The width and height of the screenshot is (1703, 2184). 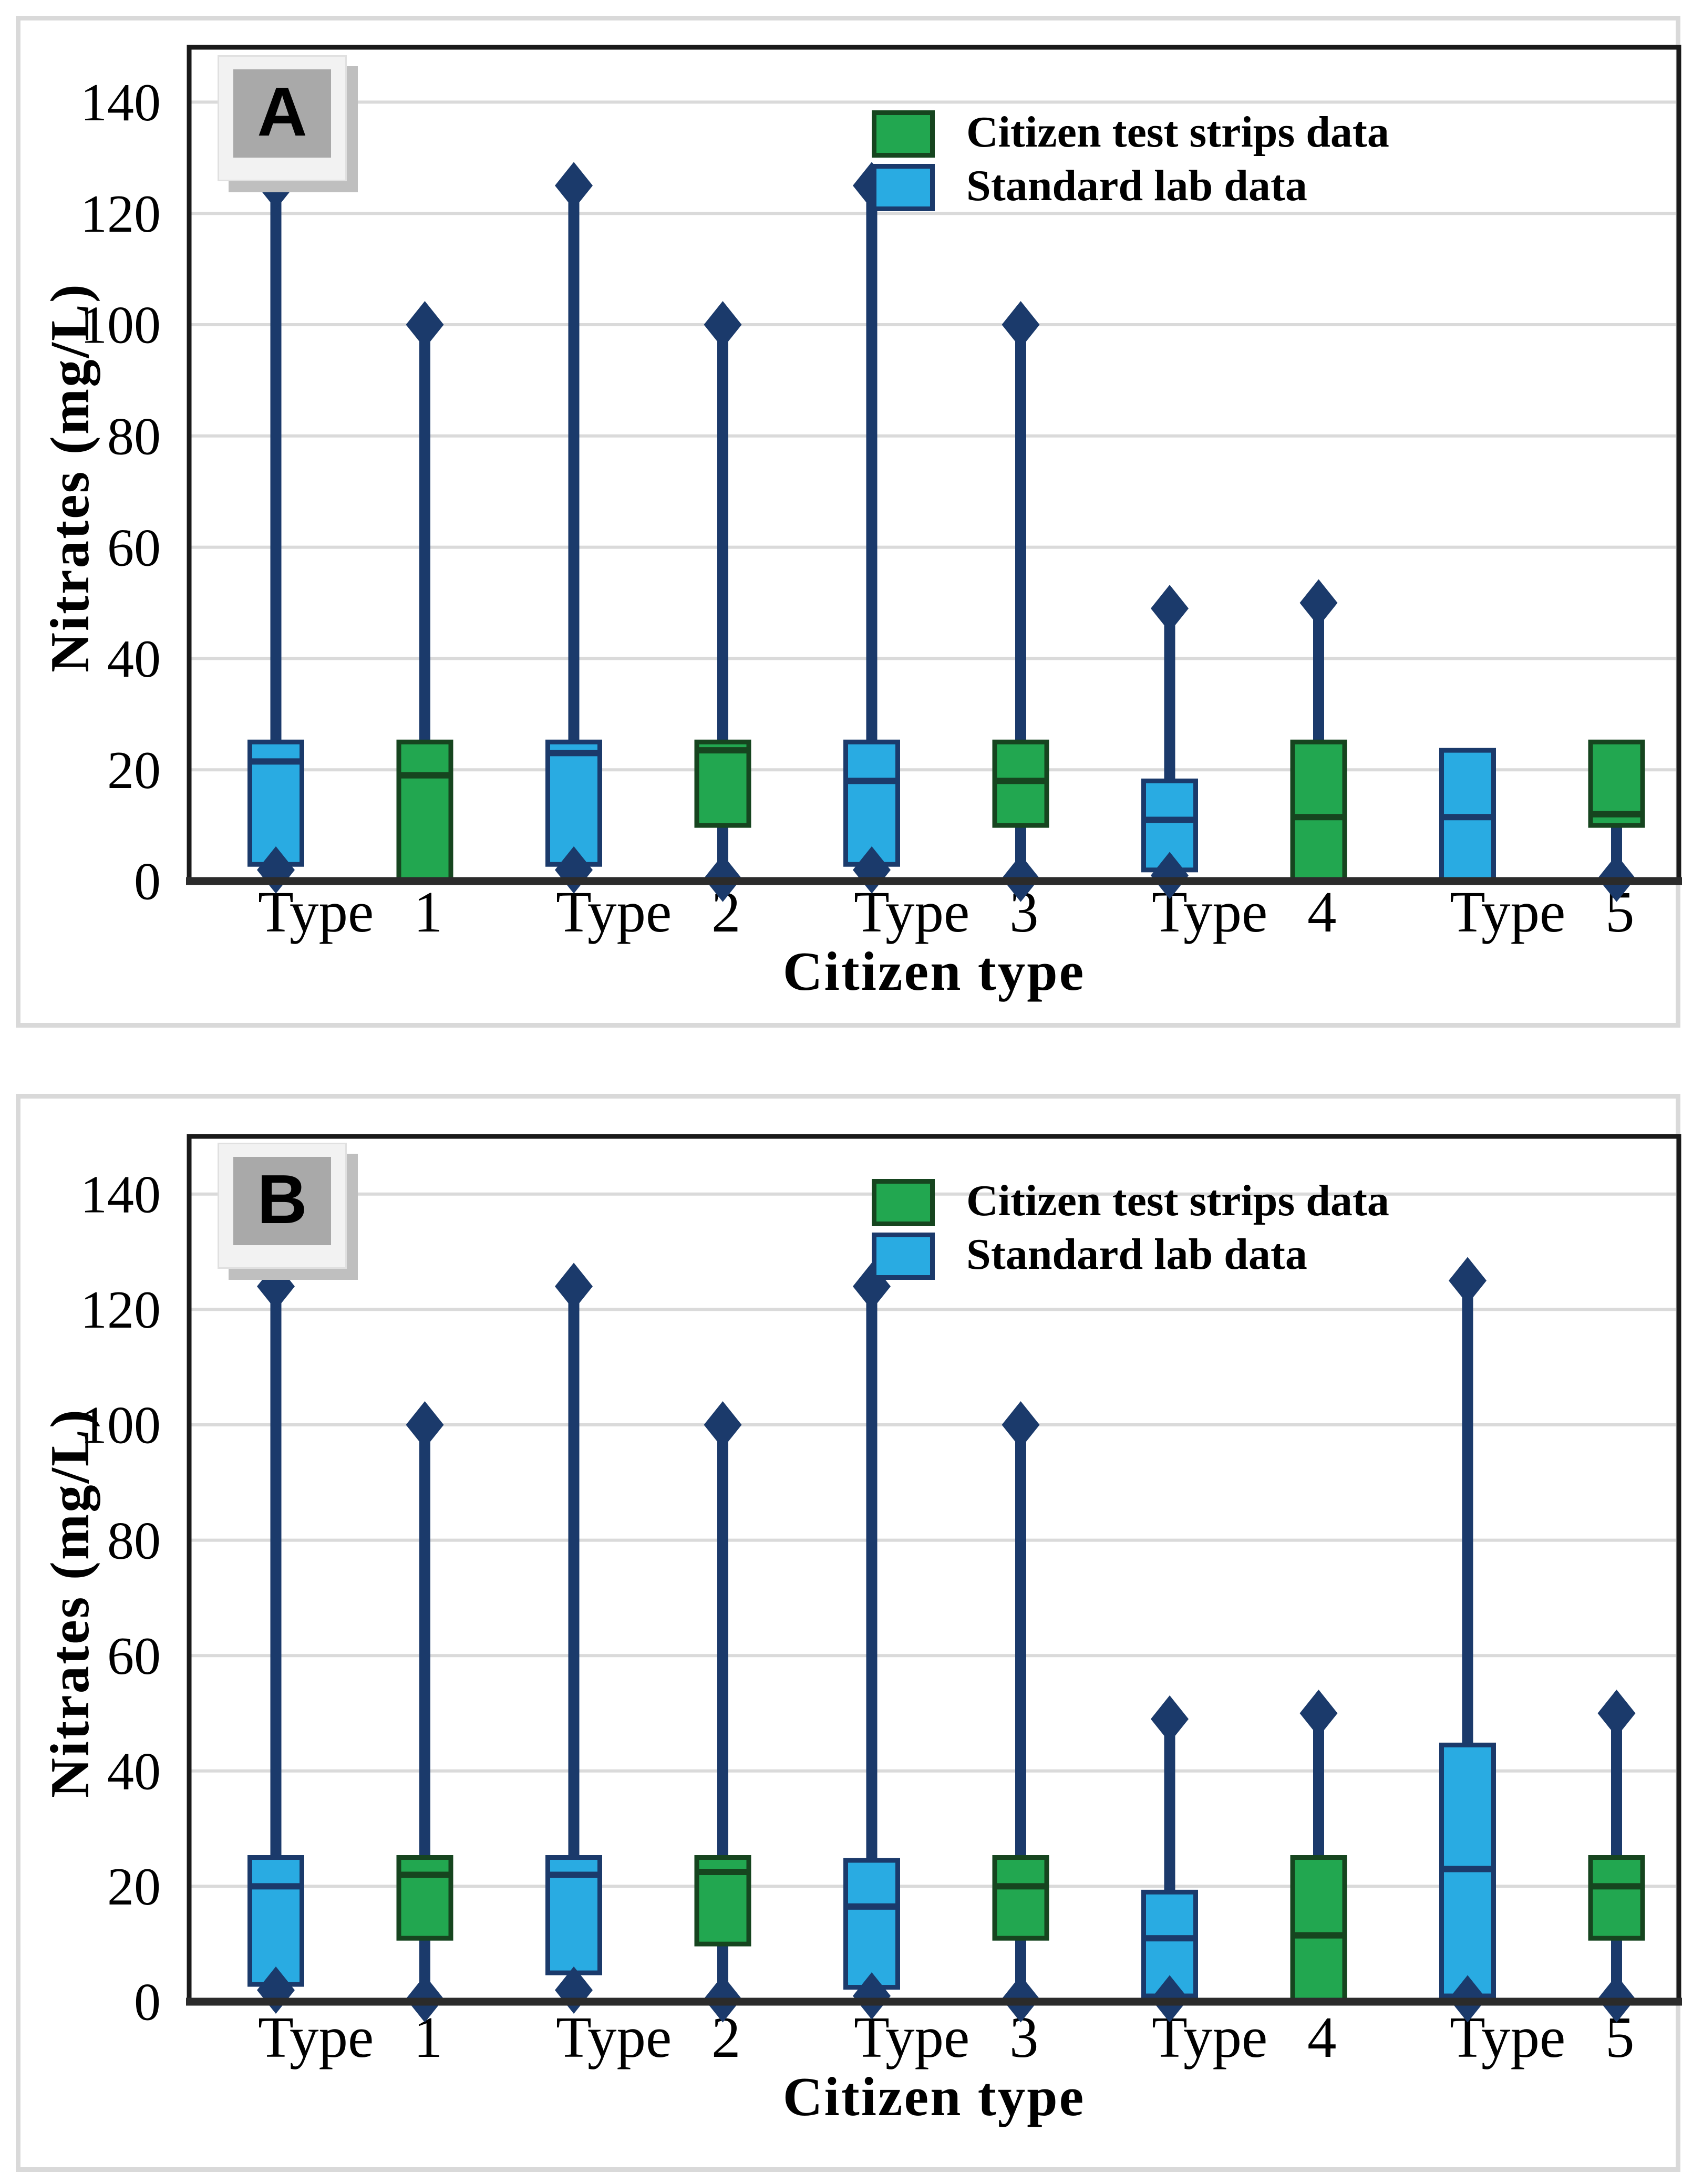 I want to click on panel-letter-b: B, so click(x=282, y=1200).